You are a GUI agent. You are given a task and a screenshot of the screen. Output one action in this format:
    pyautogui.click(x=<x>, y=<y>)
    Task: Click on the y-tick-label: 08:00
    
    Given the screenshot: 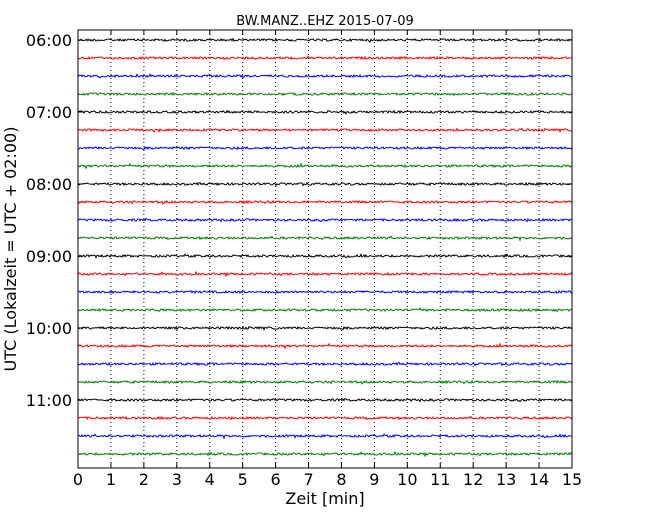 What is the action you would take?
    pyautogui.click(x=49, y=184)
    